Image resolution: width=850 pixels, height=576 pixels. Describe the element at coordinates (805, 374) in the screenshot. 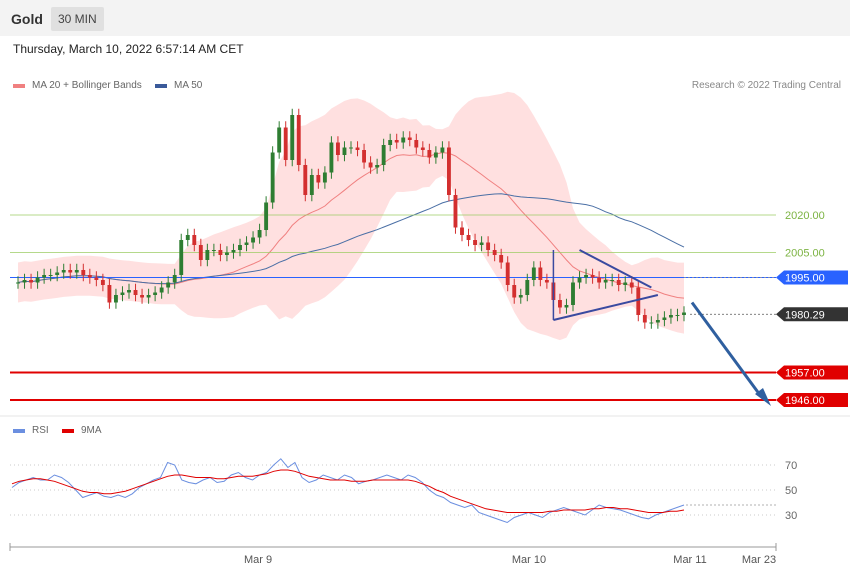

I see `level-label: 1957.00` at that location.